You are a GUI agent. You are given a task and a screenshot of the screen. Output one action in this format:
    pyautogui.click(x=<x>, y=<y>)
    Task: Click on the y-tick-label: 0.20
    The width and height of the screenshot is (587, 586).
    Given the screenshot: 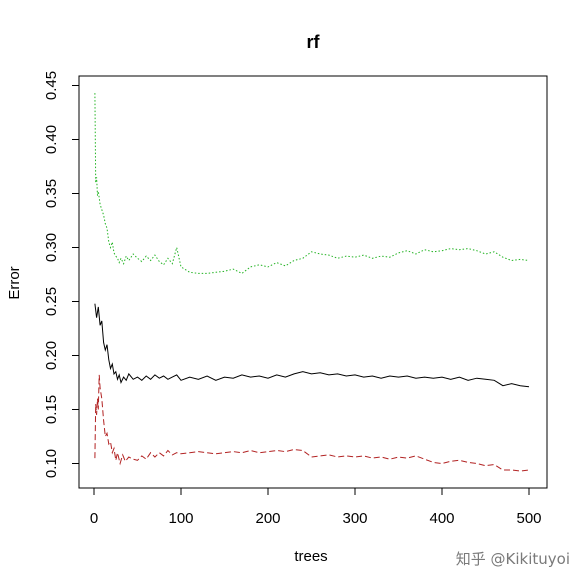 What is the action you would take?
    pyautogui.click(x=51, y=355)
    